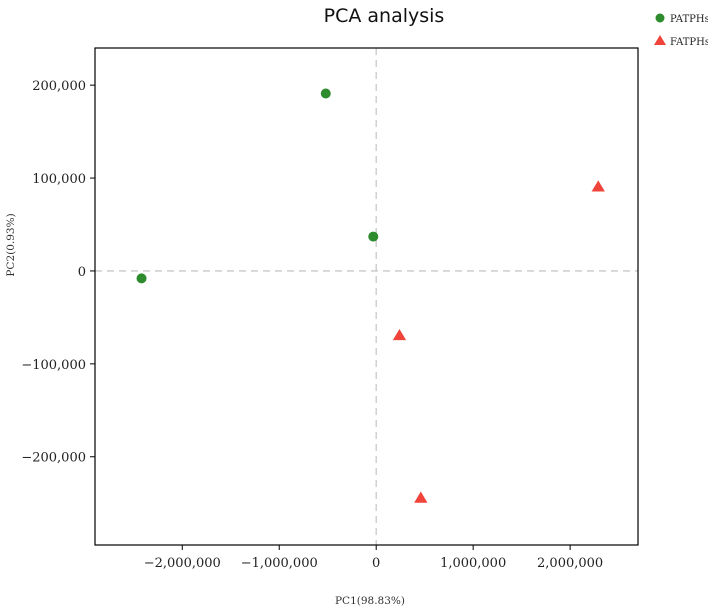 Image resolution: width=708 pixels, height=610 pixels. What do you see at coordinates (660, 18) in the screenshot?
I see `legend-marker-patphs` at bounding box center [660, 18].